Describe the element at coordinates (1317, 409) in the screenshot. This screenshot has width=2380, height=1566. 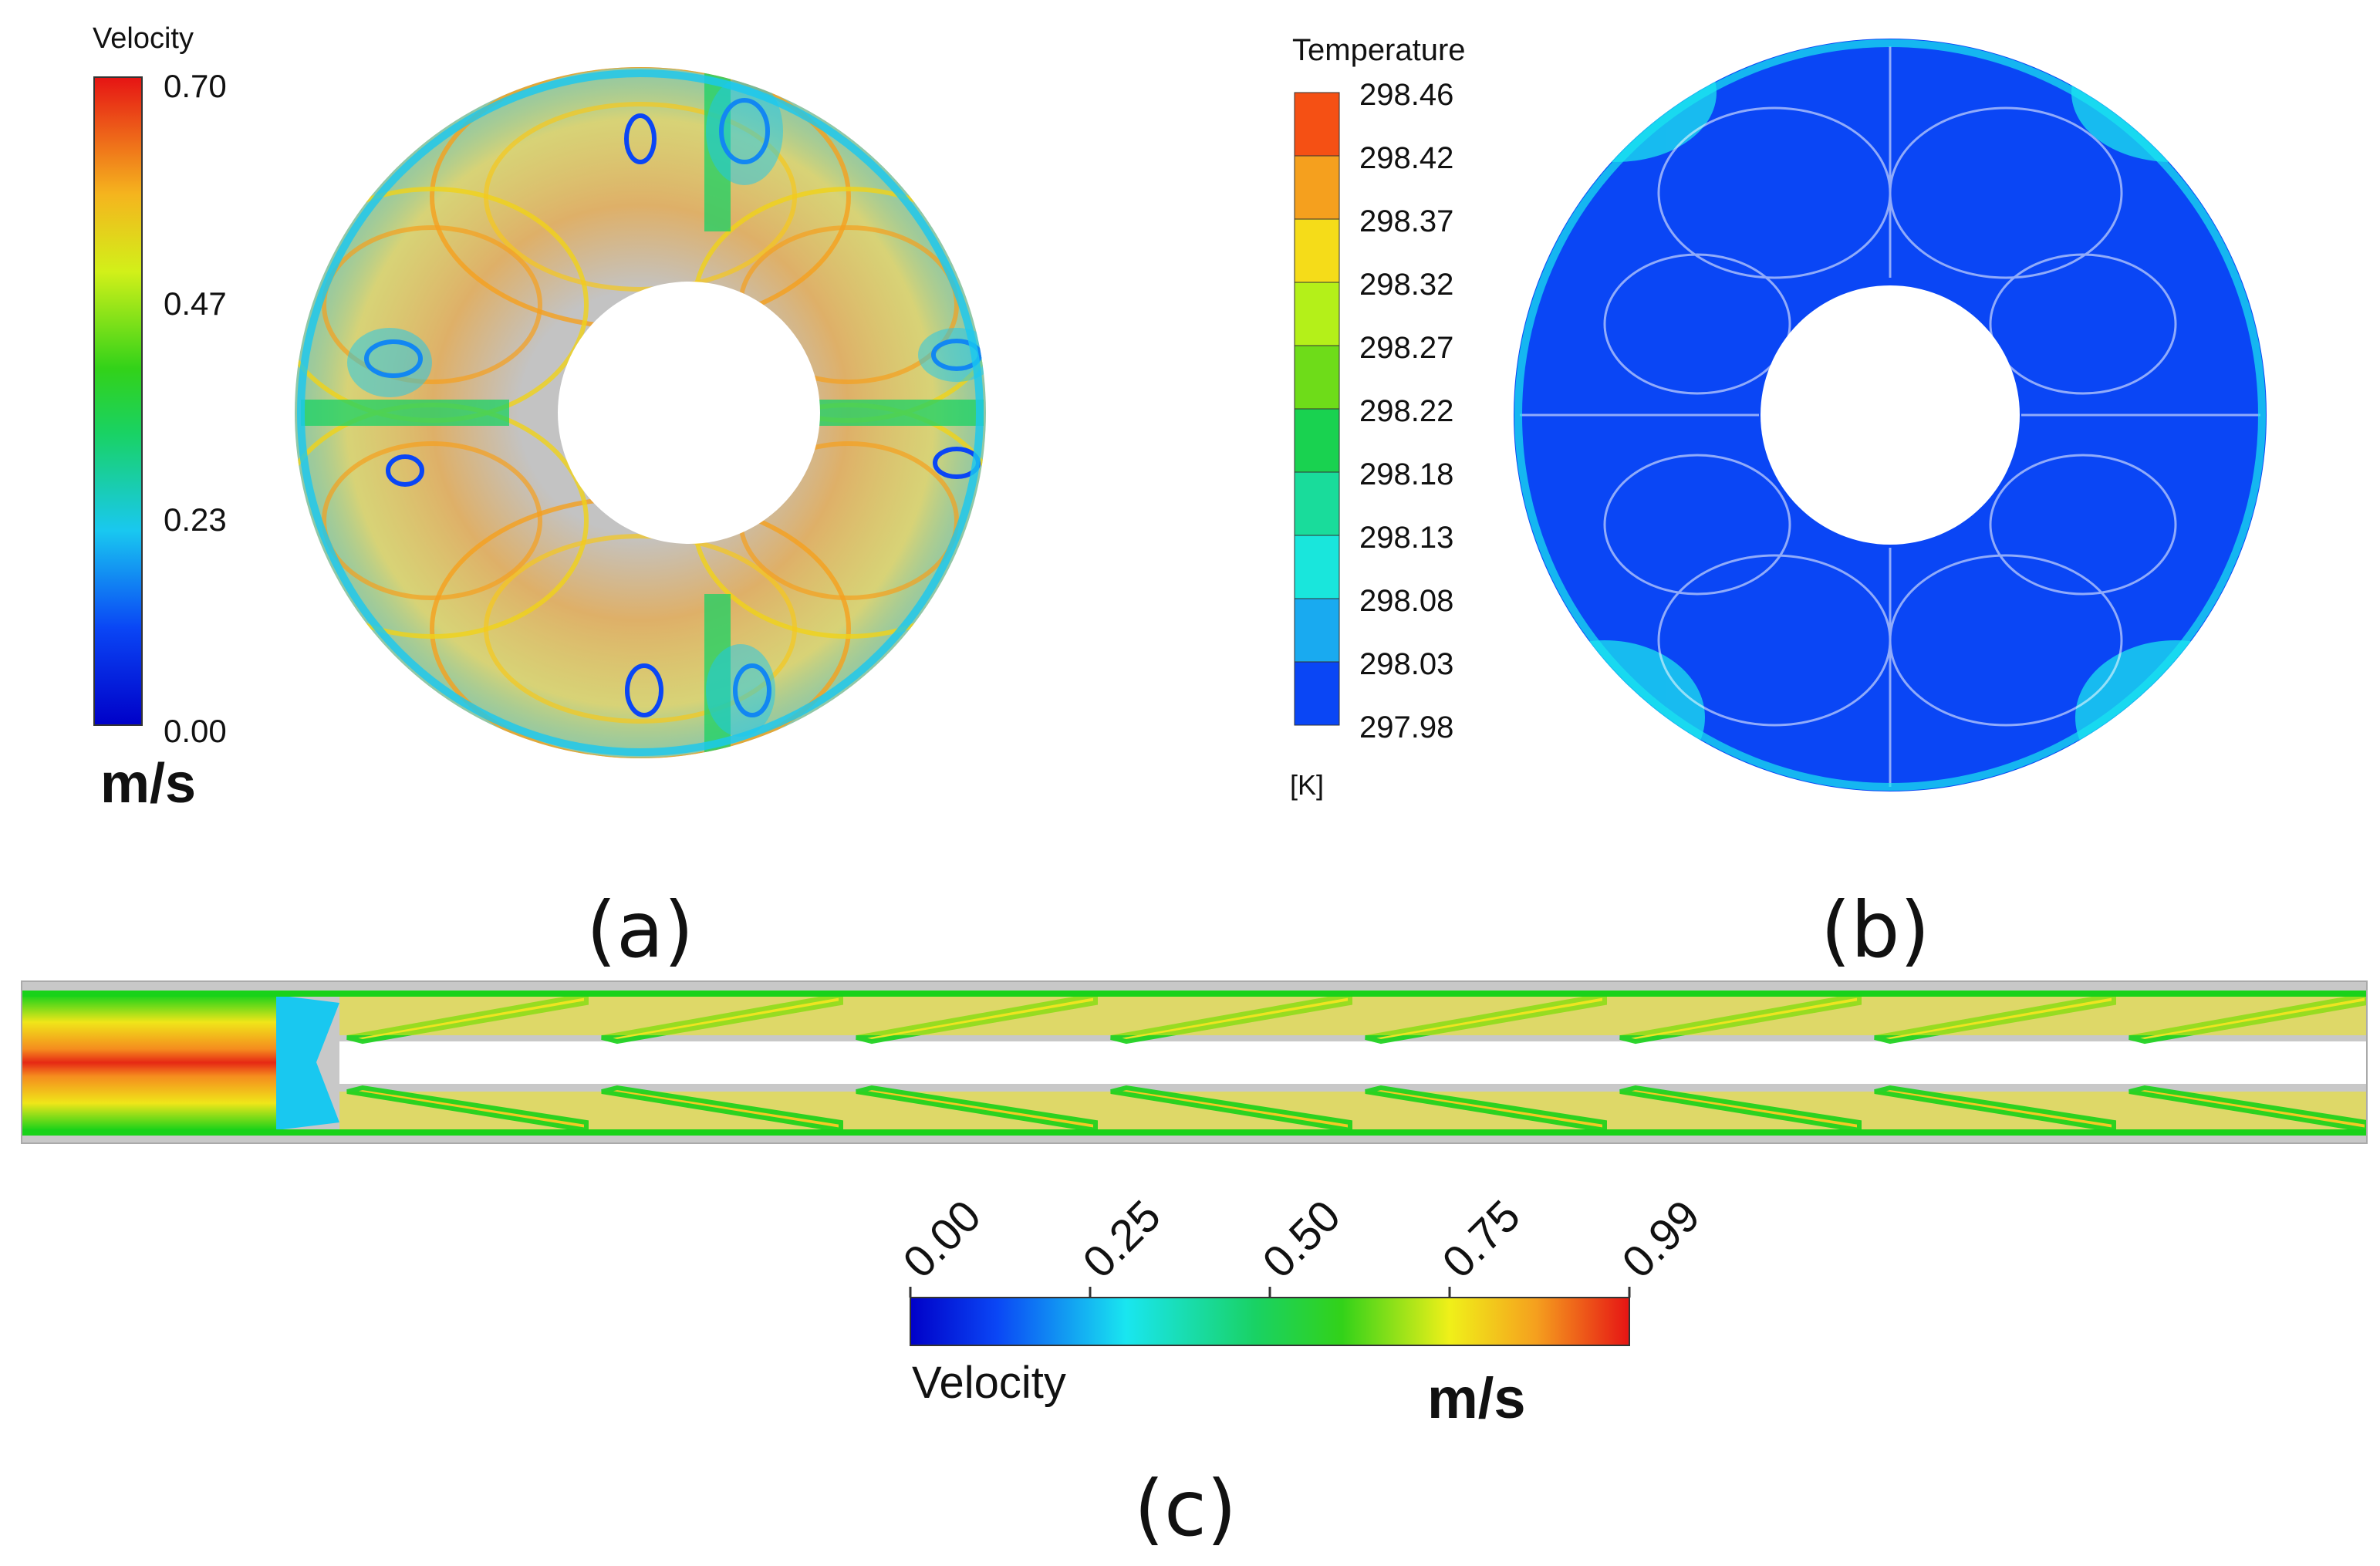
I see `legend-b-colorbar` at that location.